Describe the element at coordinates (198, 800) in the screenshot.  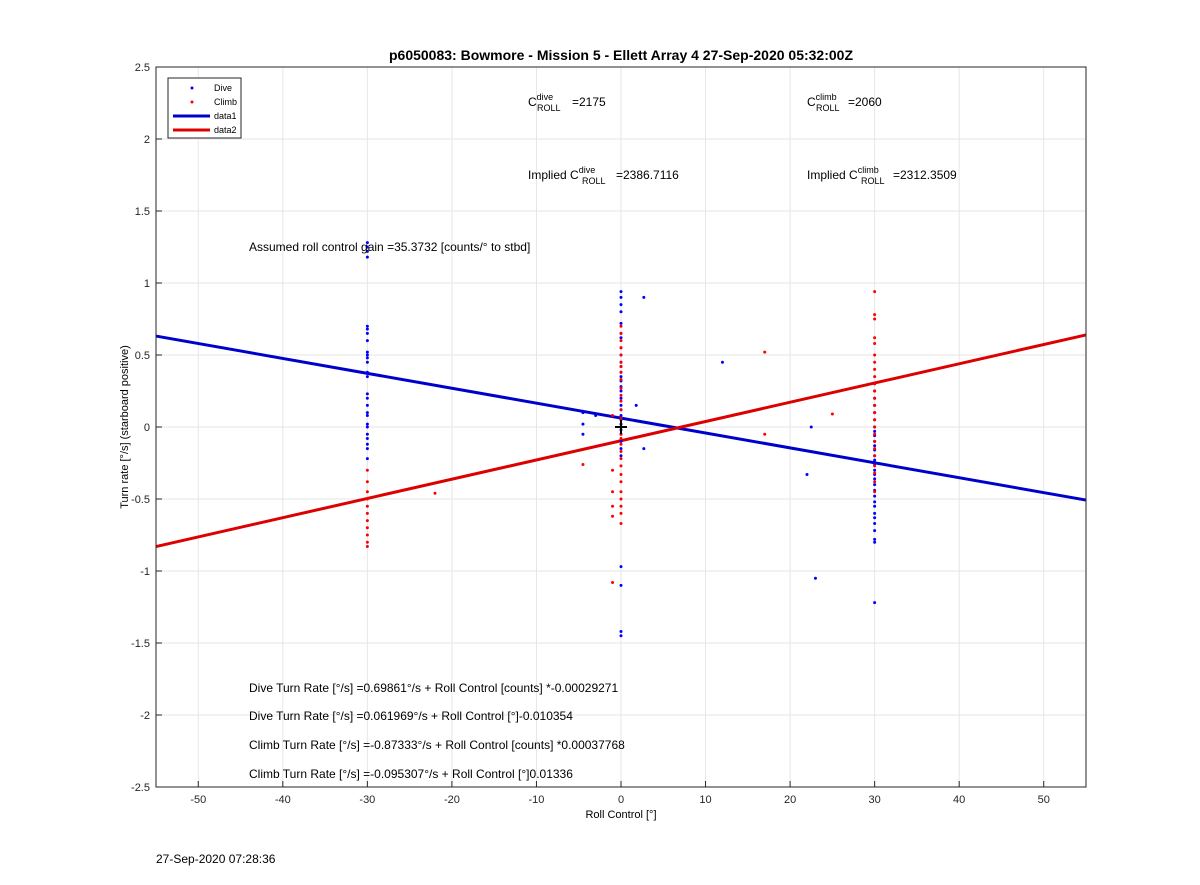
I see `x-tick-label: -50` at that location.